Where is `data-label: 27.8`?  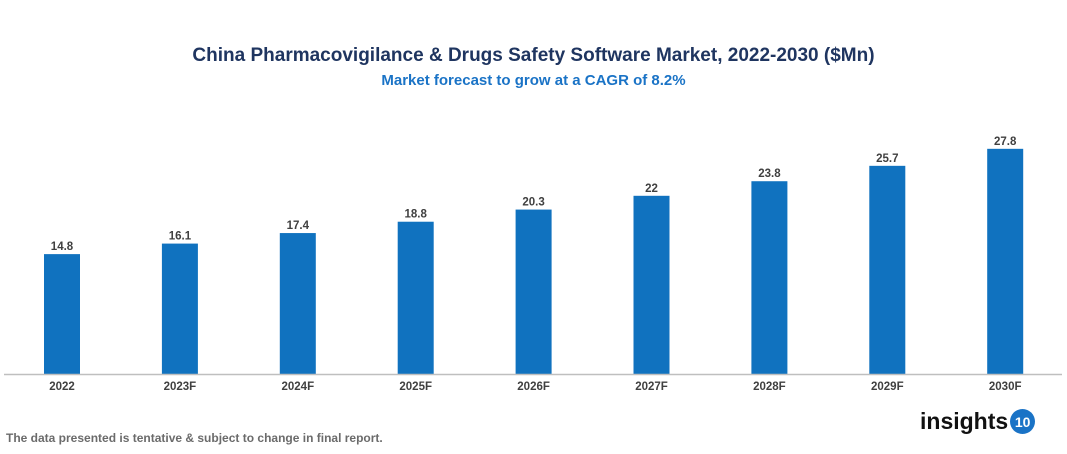 data-label: 27.8 is located at coordinates (1005, 142).